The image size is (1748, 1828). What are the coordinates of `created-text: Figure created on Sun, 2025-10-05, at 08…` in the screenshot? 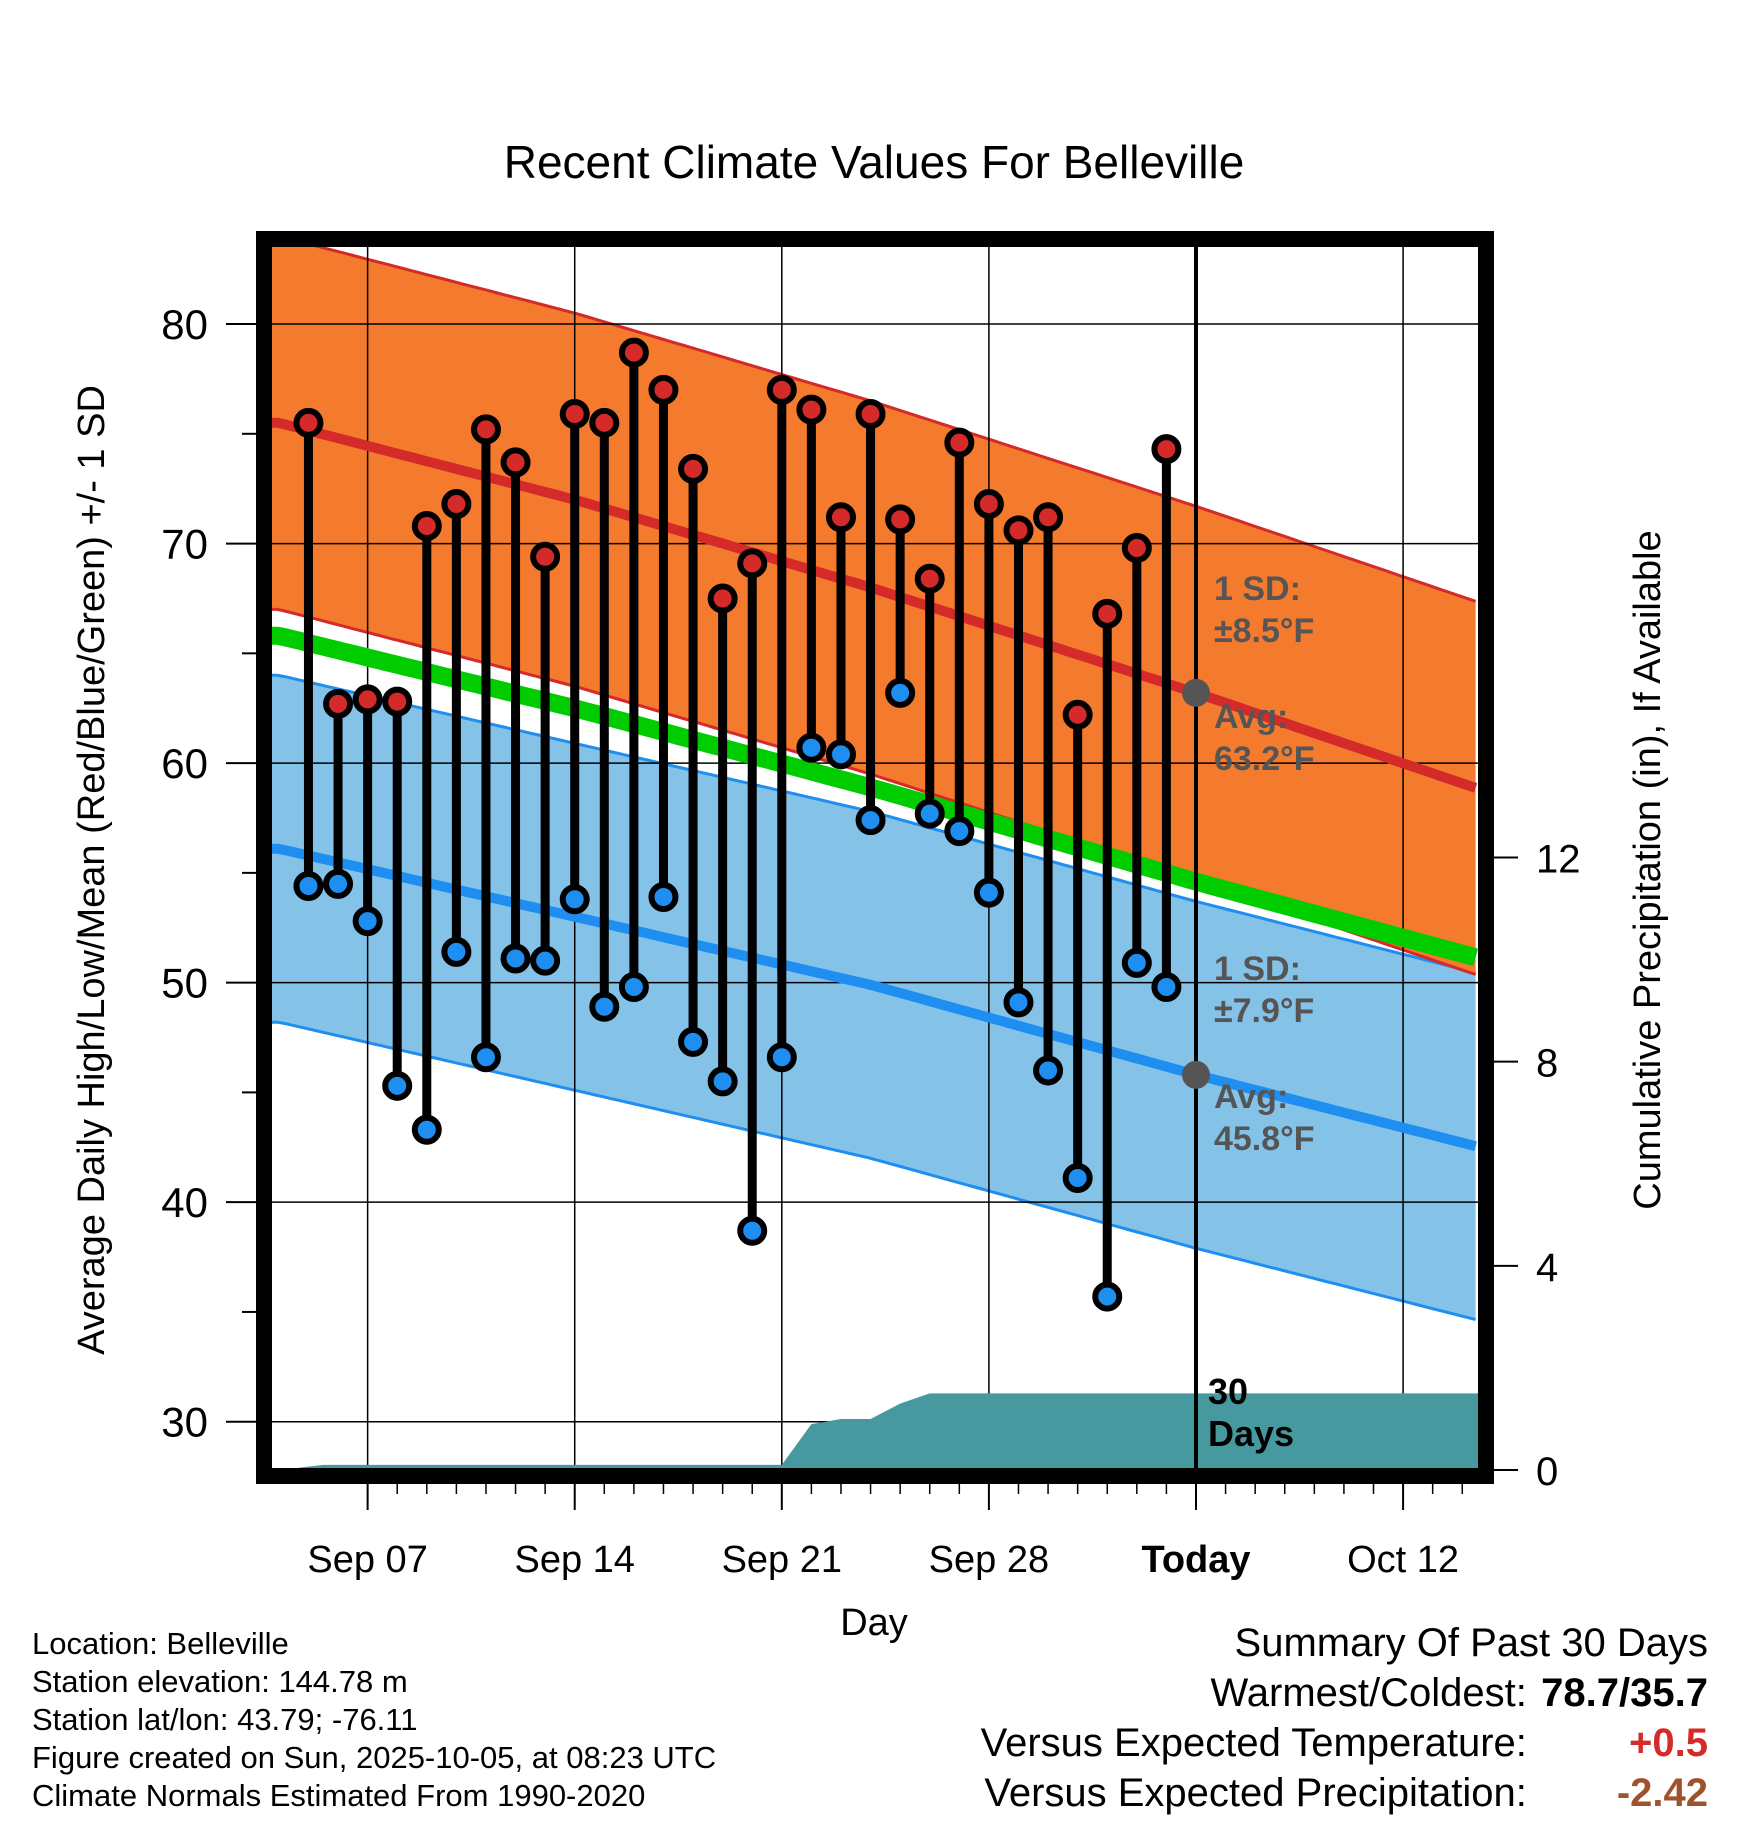 It's located at (374, 1757).